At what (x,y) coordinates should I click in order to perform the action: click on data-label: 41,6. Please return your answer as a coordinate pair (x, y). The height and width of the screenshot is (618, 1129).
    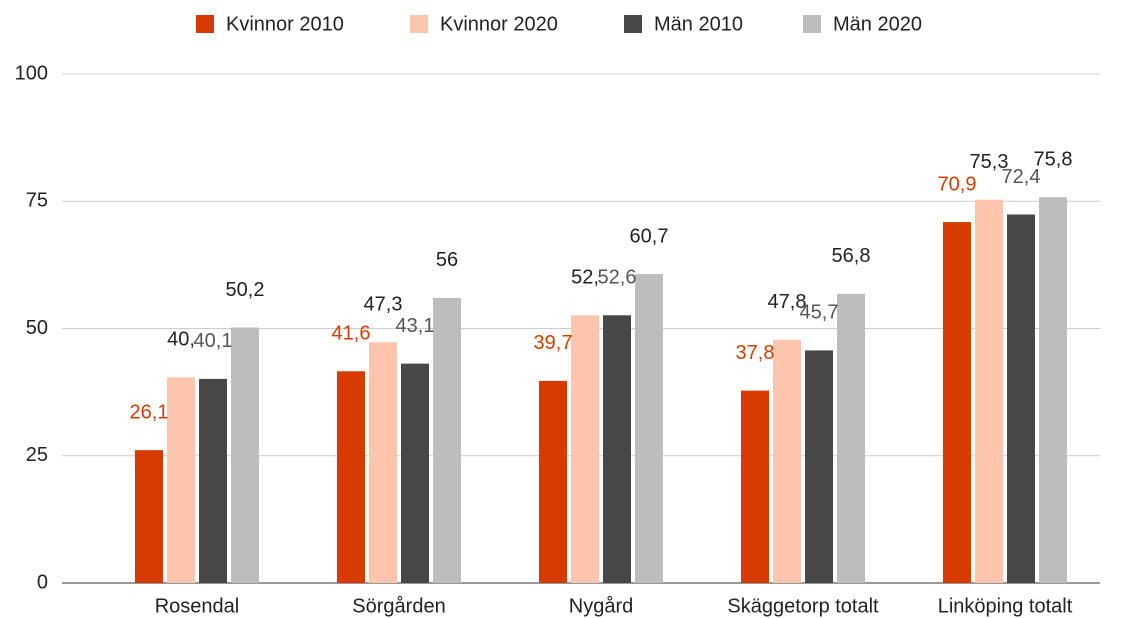
    Looking at the image, I should click on (351, 334).